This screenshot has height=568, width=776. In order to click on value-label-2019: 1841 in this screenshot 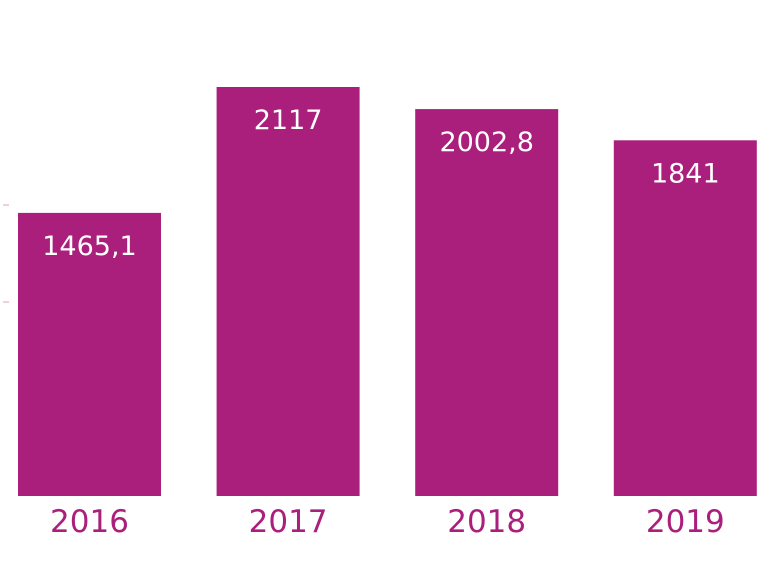, I will do `click(685, 173)`.